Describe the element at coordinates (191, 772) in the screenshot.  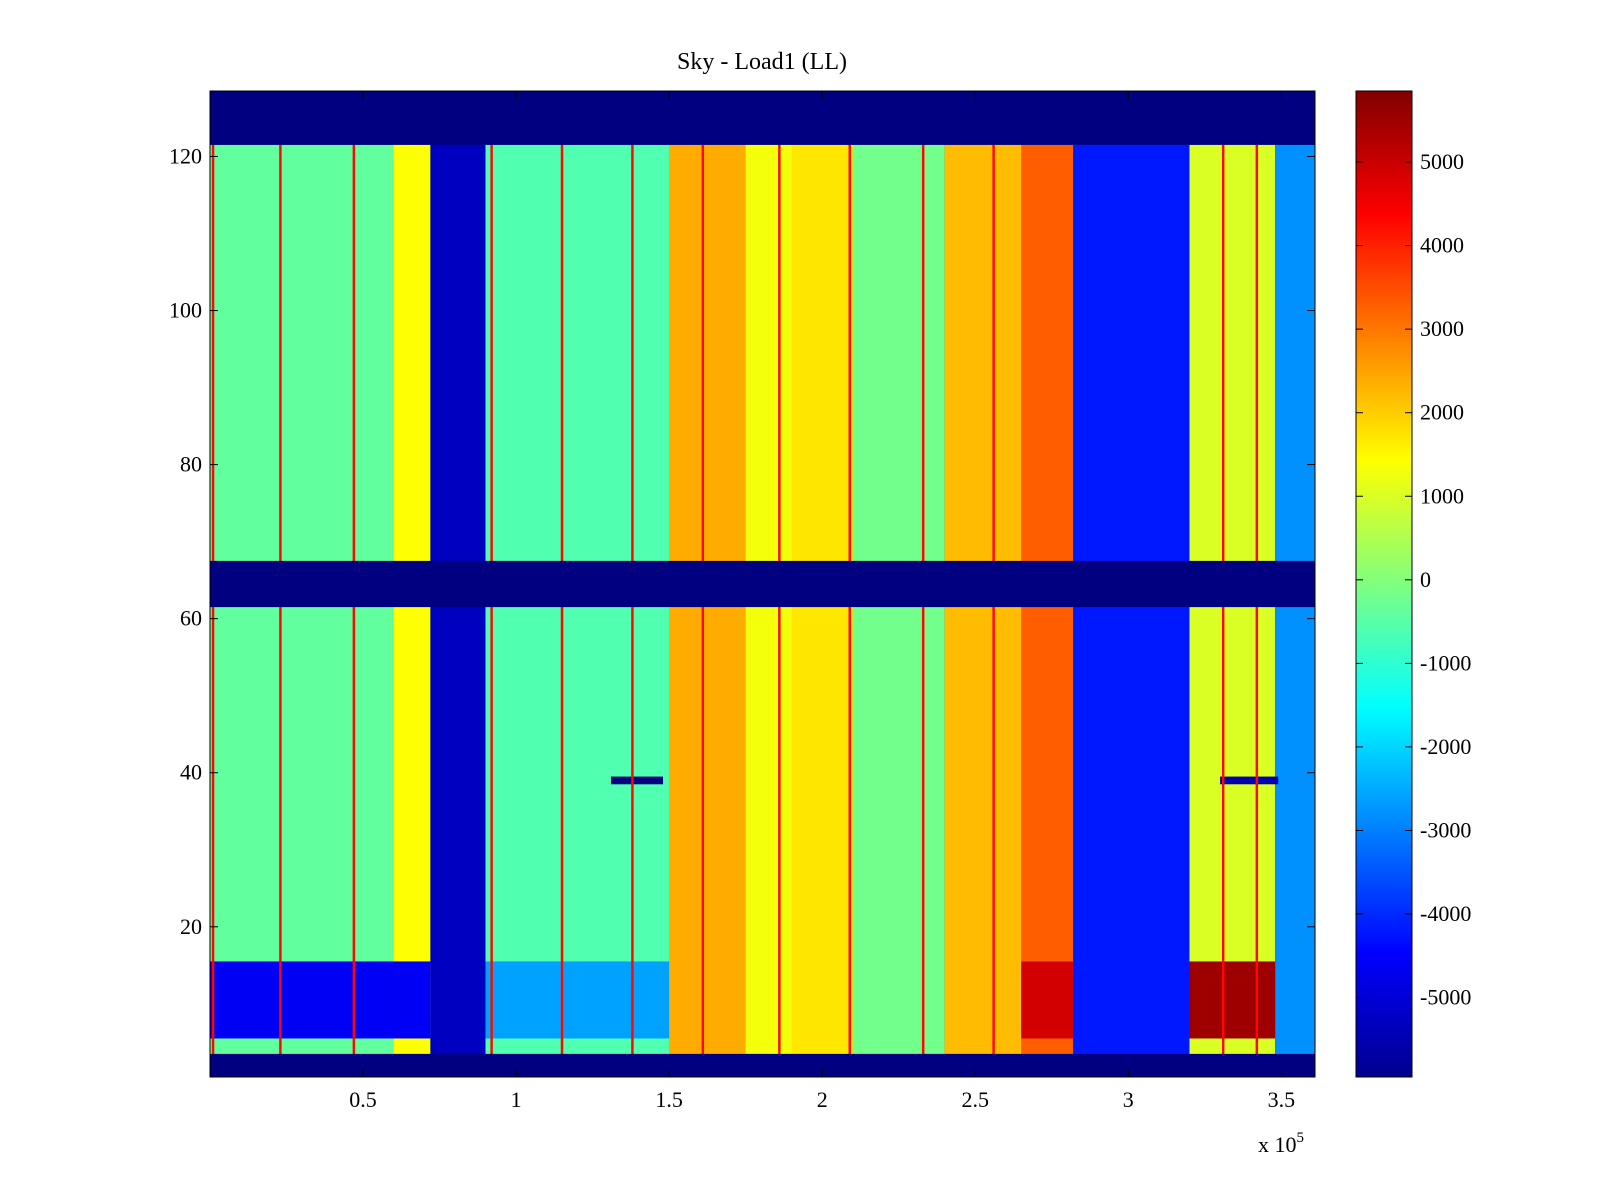
I see `y-tick-label: 40` at that location.